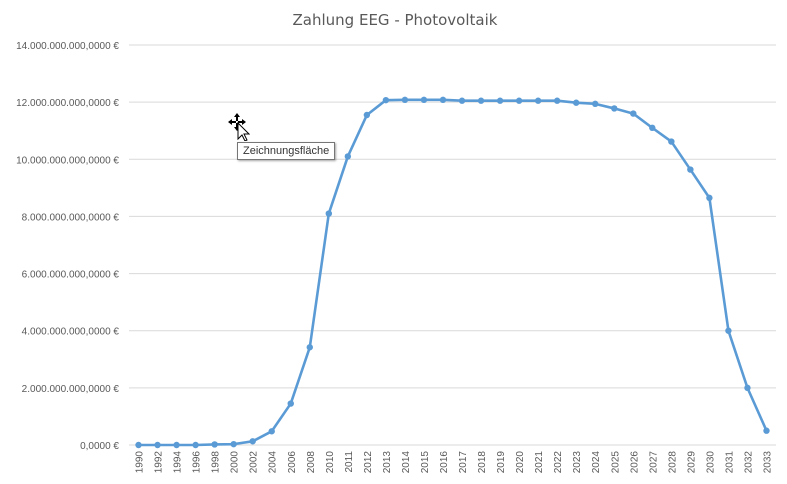 This screenshot has height=484, width=787. Describe the element at coordinates (159, 462) in the screenshot. I see `x-tick-label: 1992` at that location.